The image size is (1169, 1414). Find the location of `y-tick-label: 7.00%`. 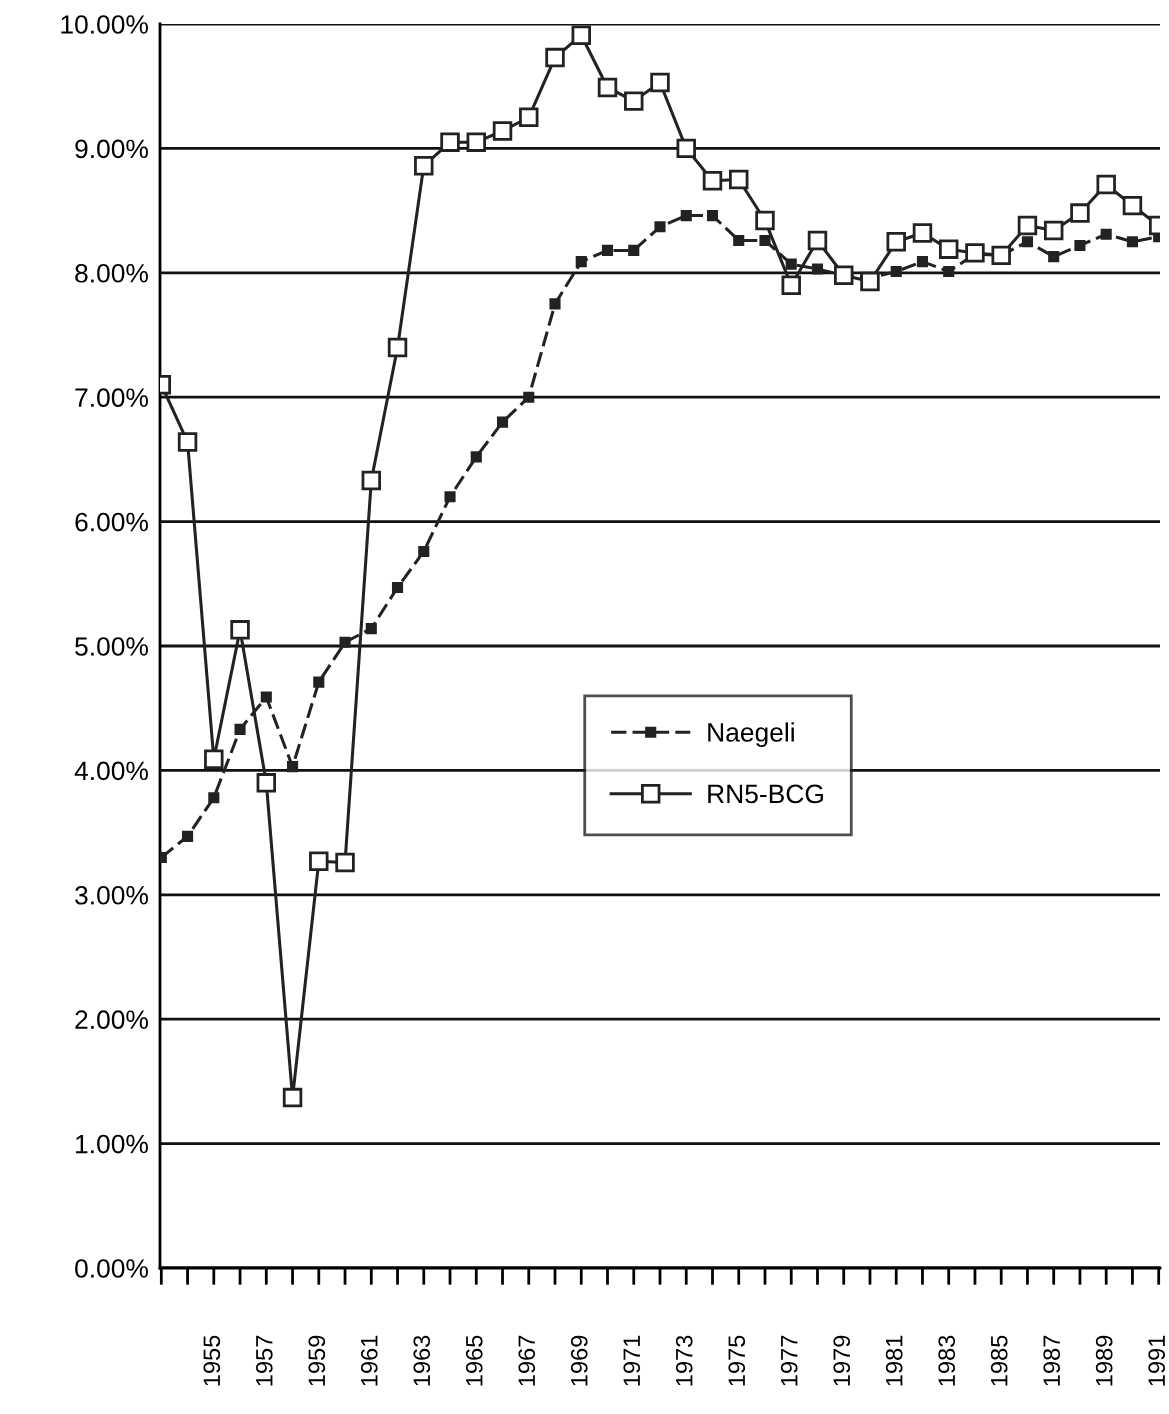

y-tick-label: 7.00% is located at coordinates (111, 398).